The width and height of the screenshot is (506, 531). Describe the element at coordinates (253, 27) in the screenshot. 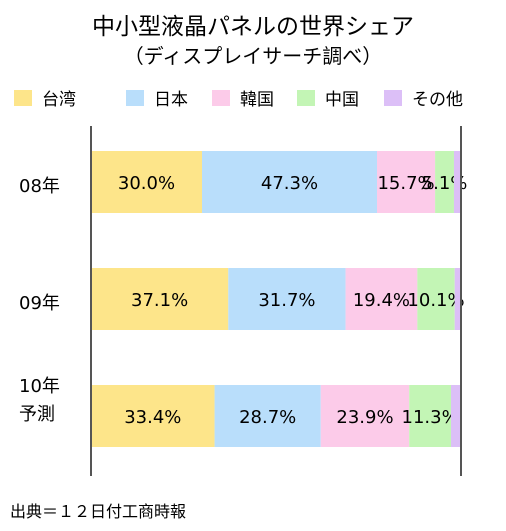

I see `chart-title: 中小型液晶パネルの世界シェア` at that location.